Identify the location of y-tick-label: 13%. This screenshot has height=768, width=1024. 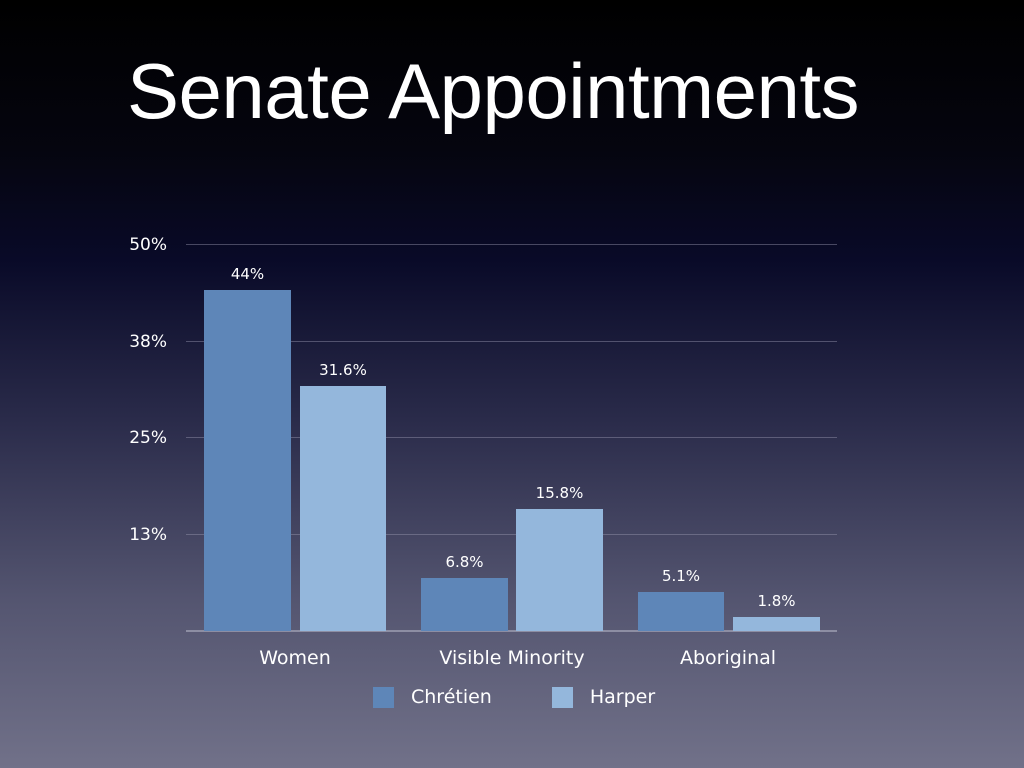
(148, 535).